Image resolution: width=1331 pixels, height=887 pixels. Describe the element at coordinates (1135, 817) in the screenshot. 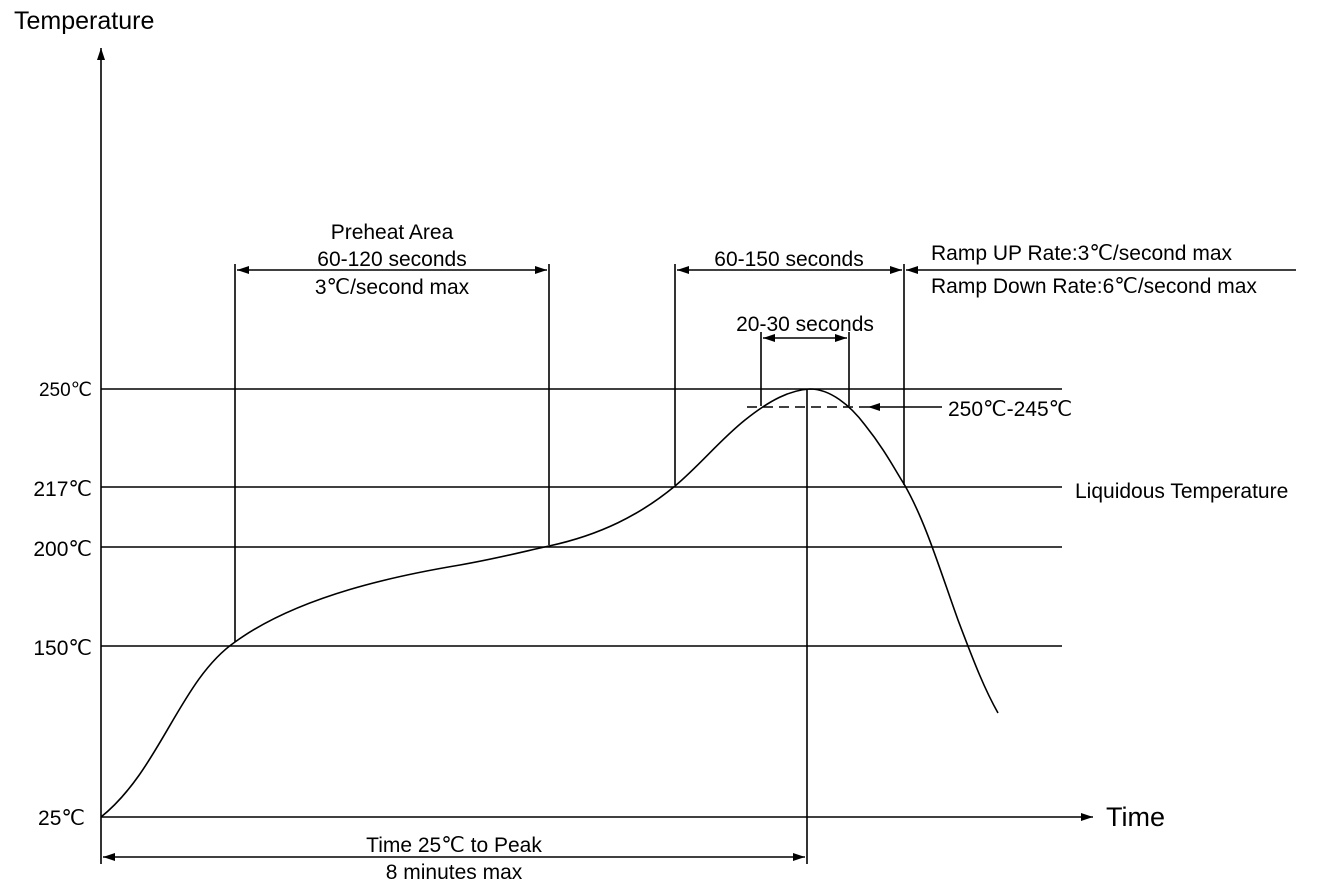

I see `x-axis-title: Time` at that location.